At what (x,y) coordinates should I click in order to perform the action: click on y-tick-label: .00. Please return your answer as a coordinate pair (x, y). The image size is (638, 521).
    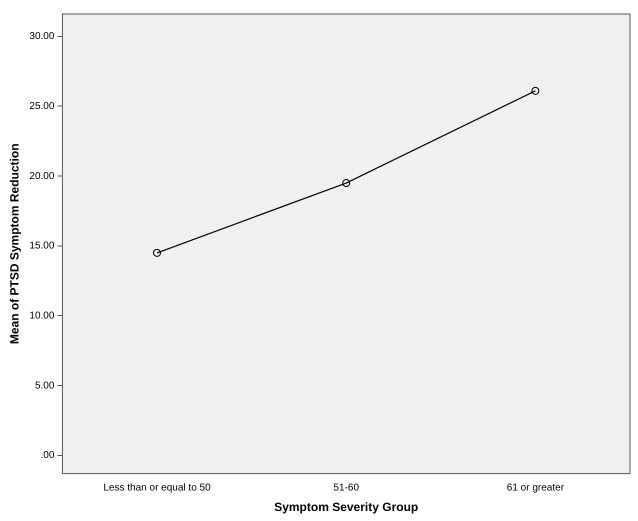
    Looking at the image, I should click on (47, 456).